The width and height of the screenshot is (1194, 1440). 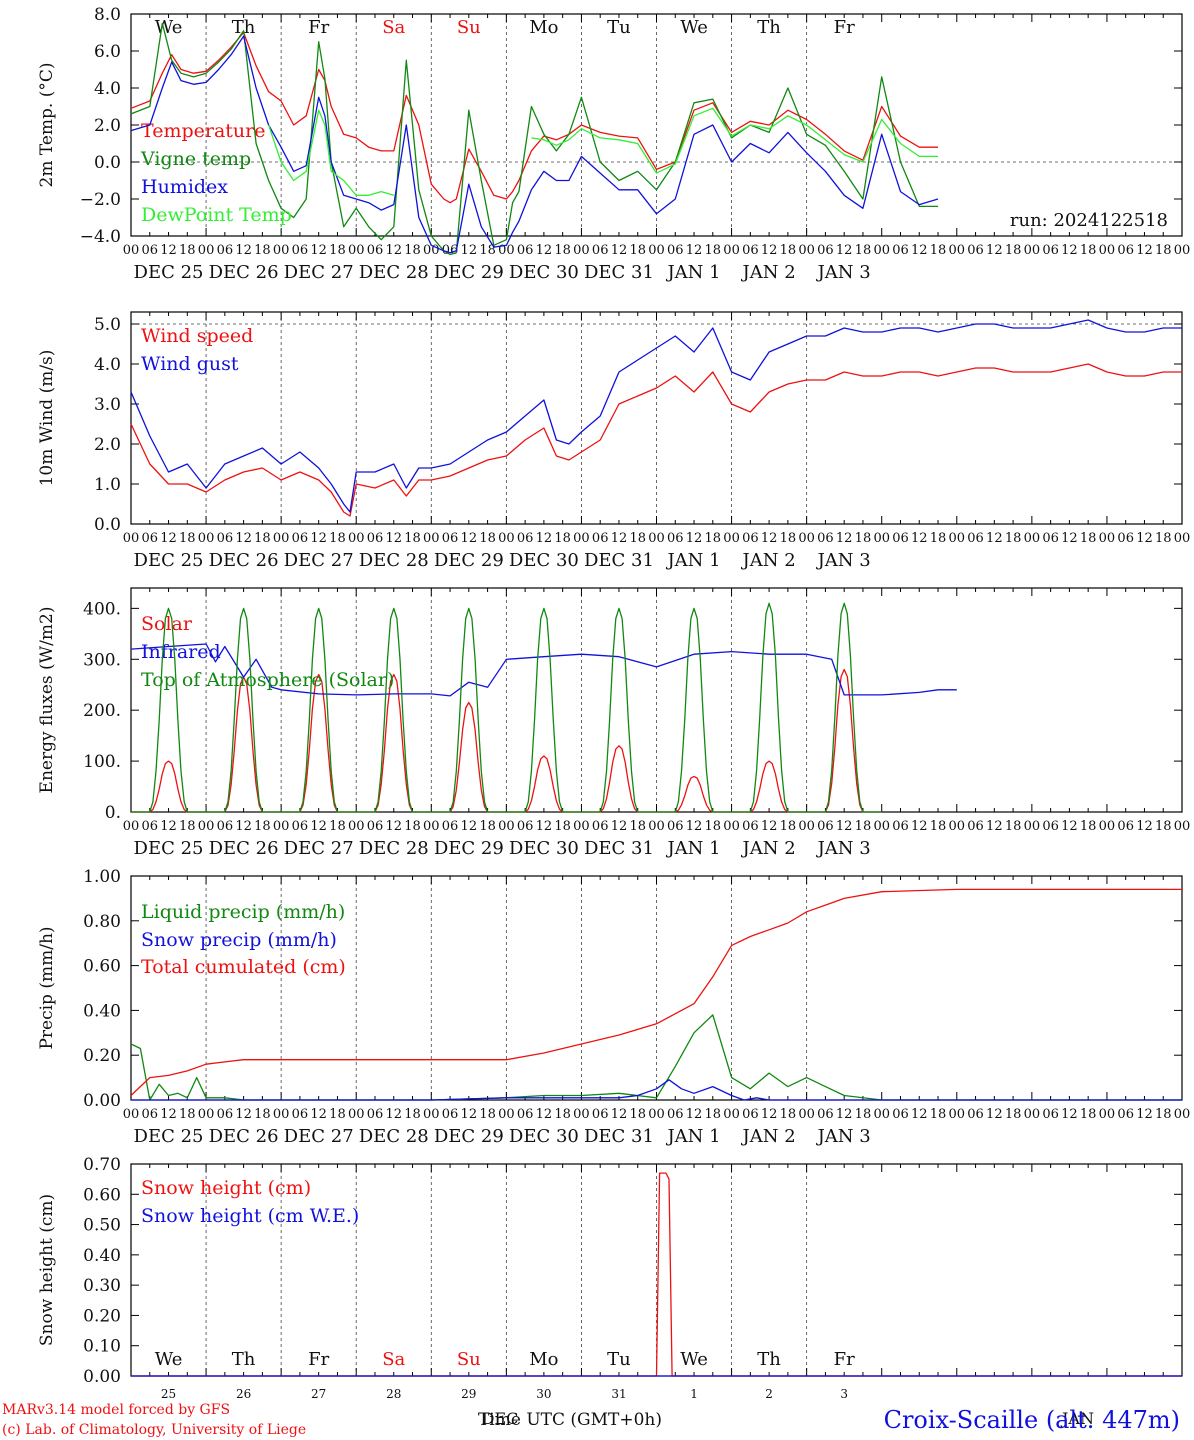 What do you see at coordinates (107, 405) in the screenshot?
I see `y-tick-label: 3.0` at bounding box center [107, 405].